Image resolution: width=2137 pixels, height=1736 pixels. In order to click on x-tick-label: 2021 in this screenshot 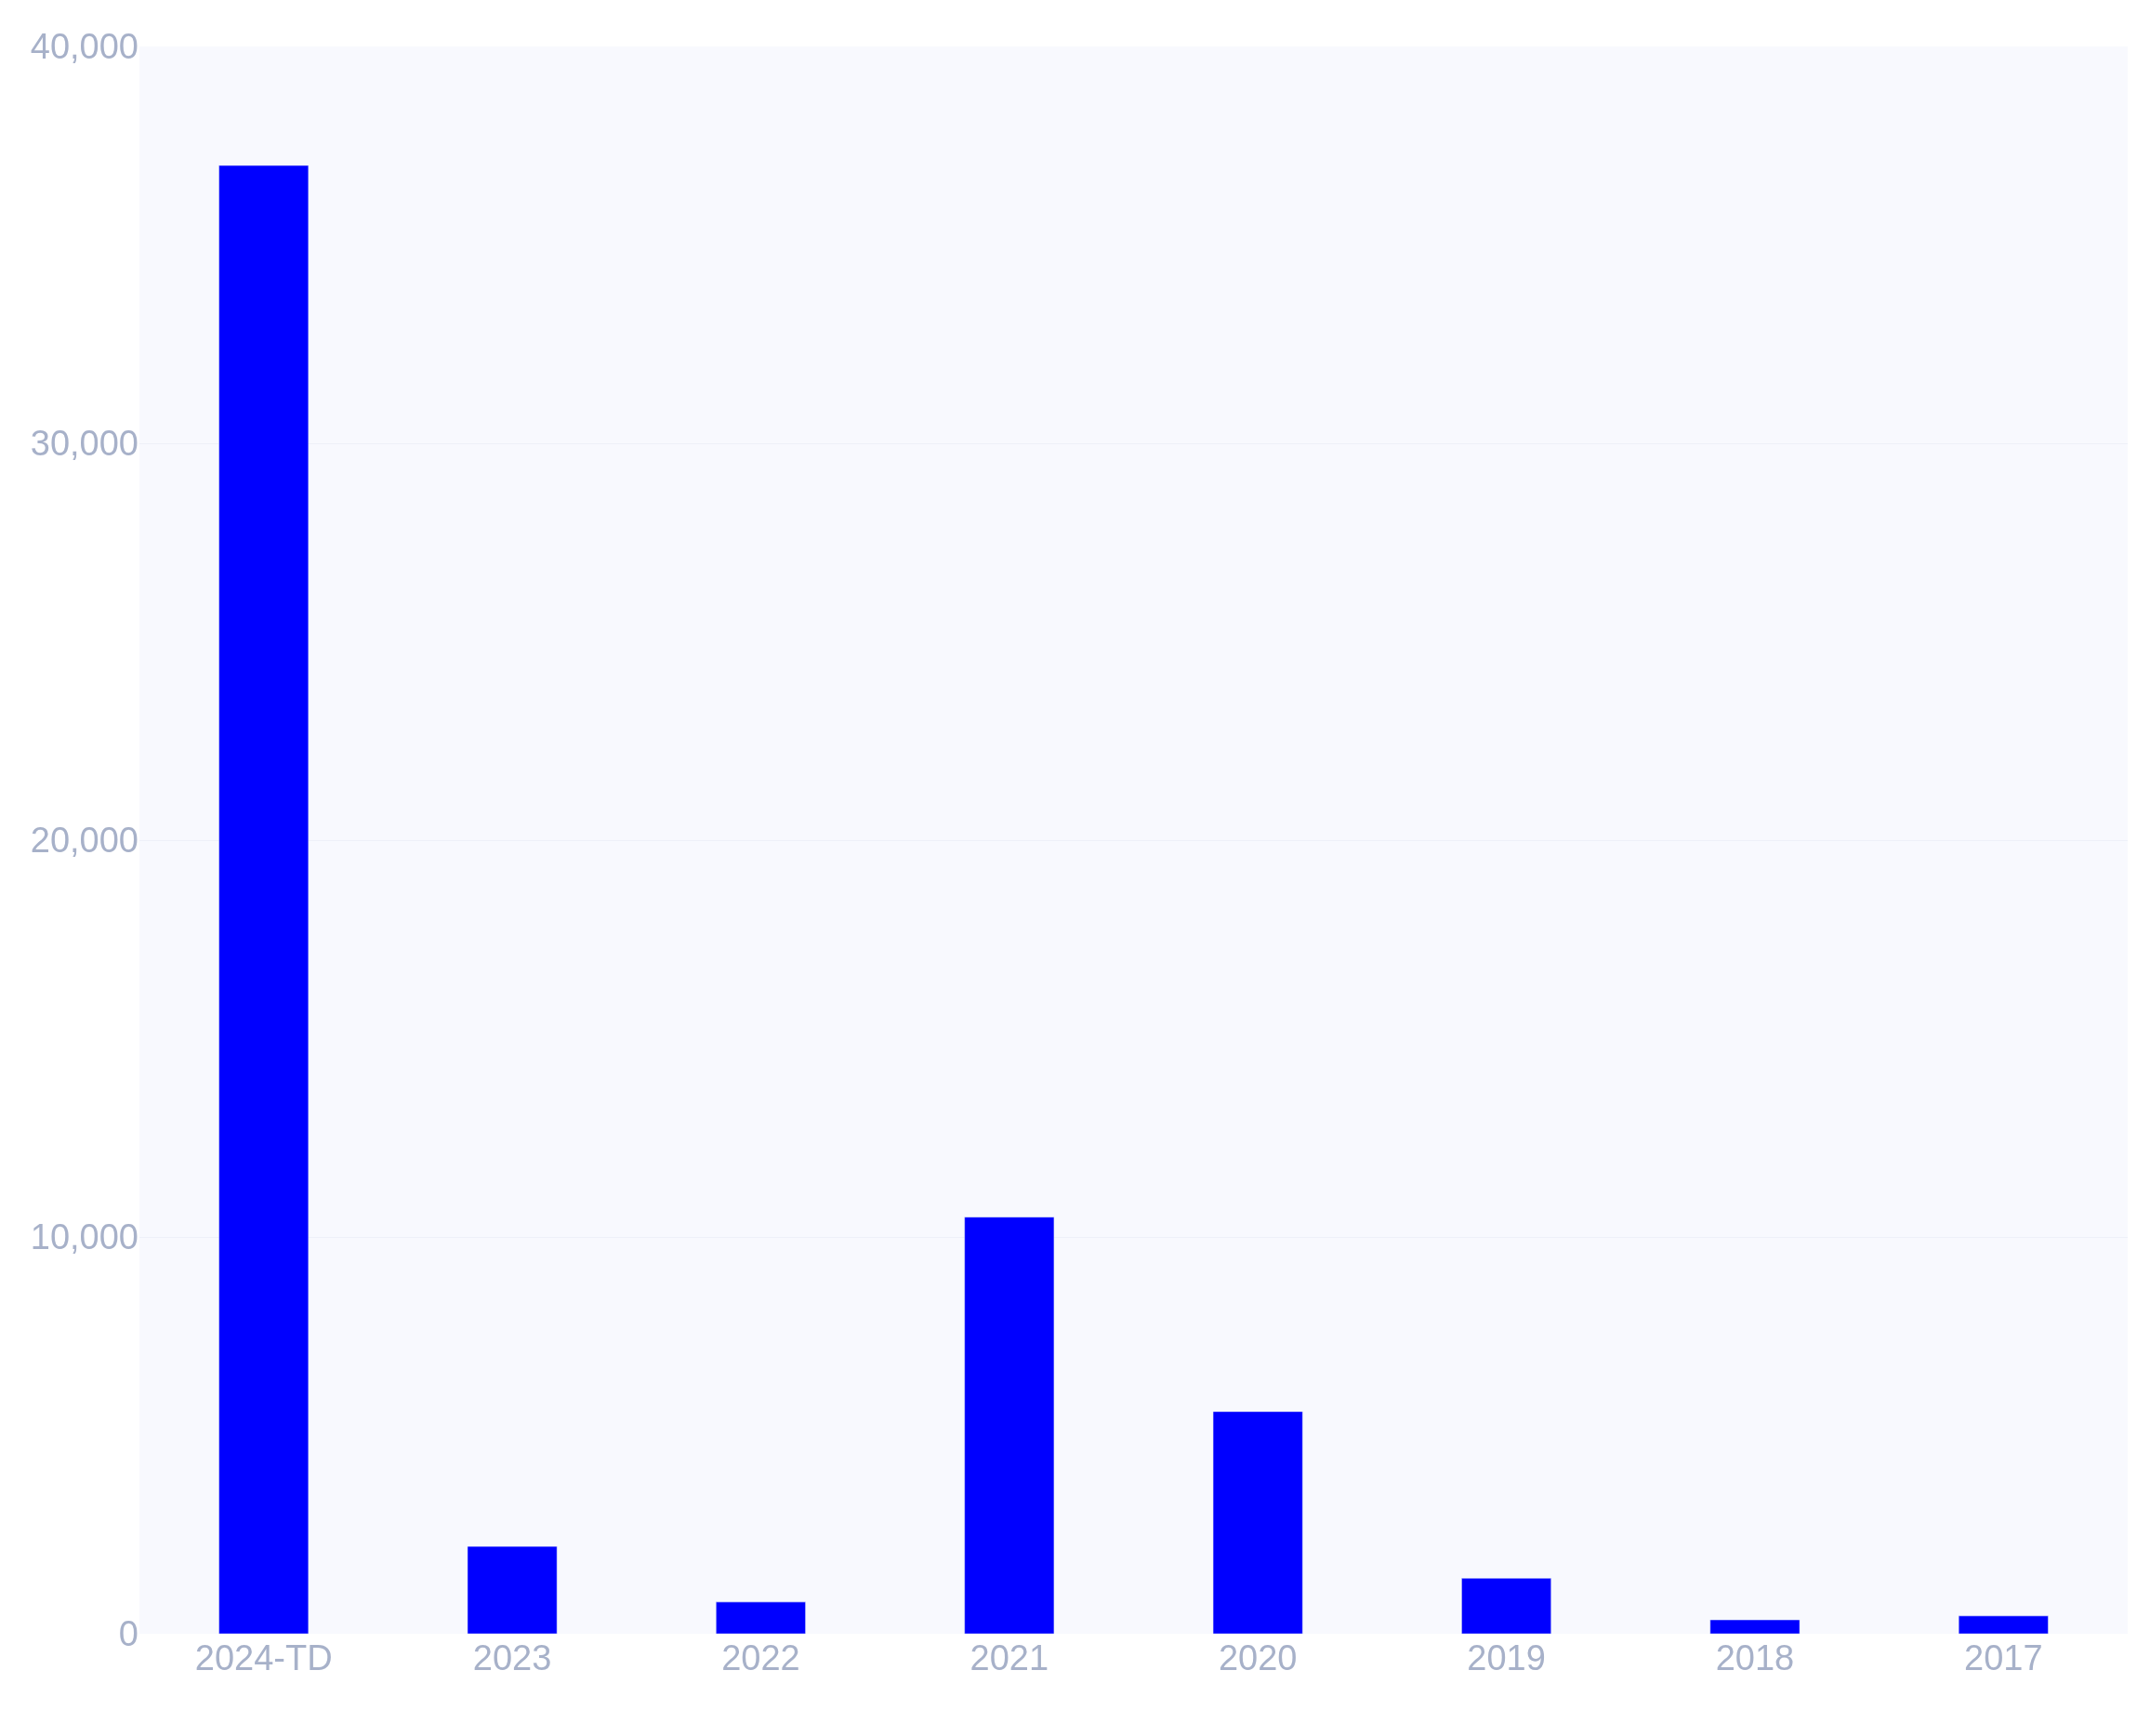, I will do `click(1010, 1658)`.